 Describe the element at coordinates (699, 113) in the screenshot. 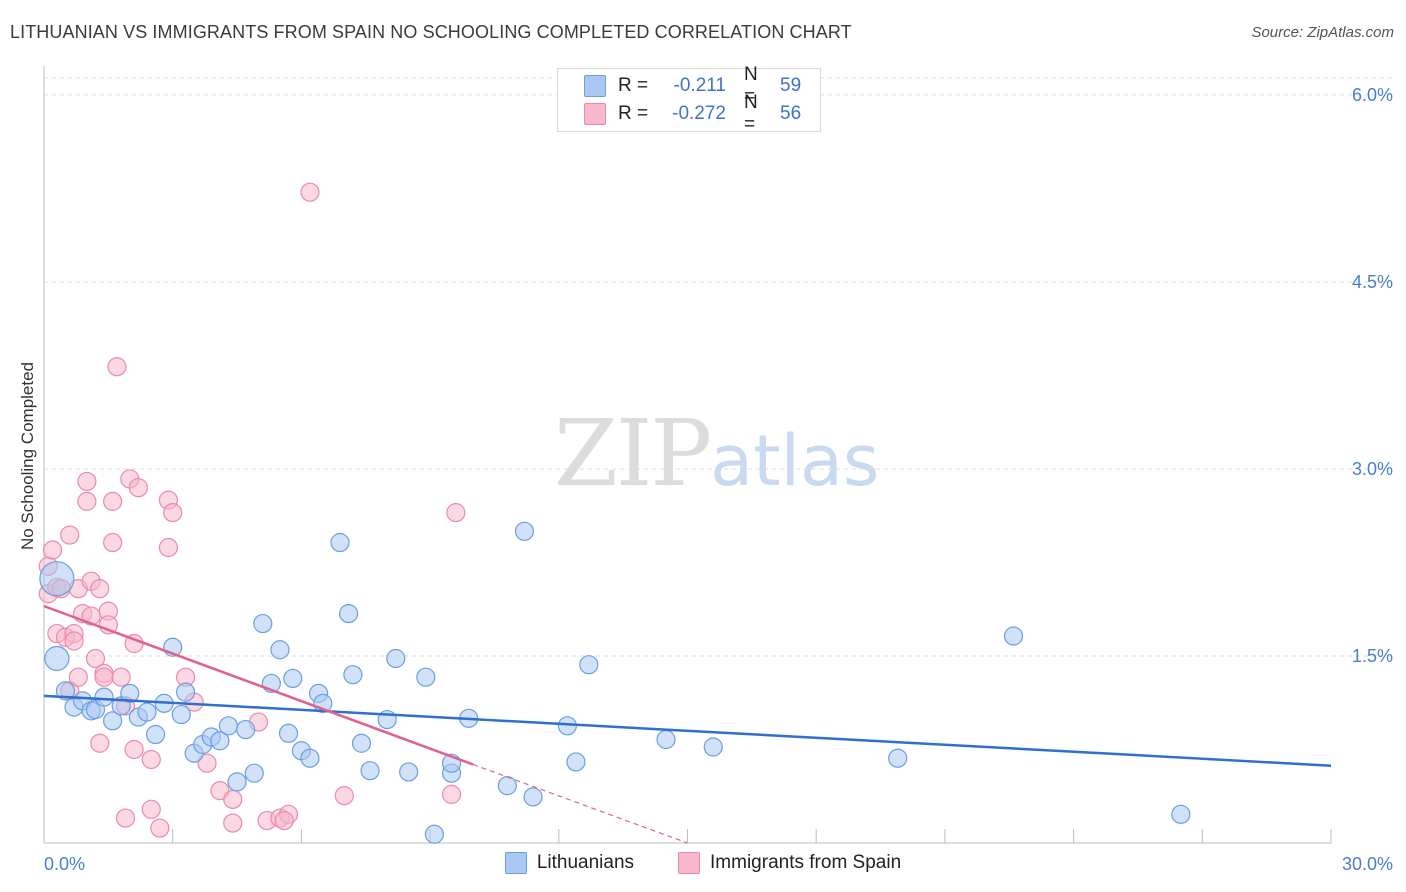

I see `legend-r-value: -0.272` at that location.